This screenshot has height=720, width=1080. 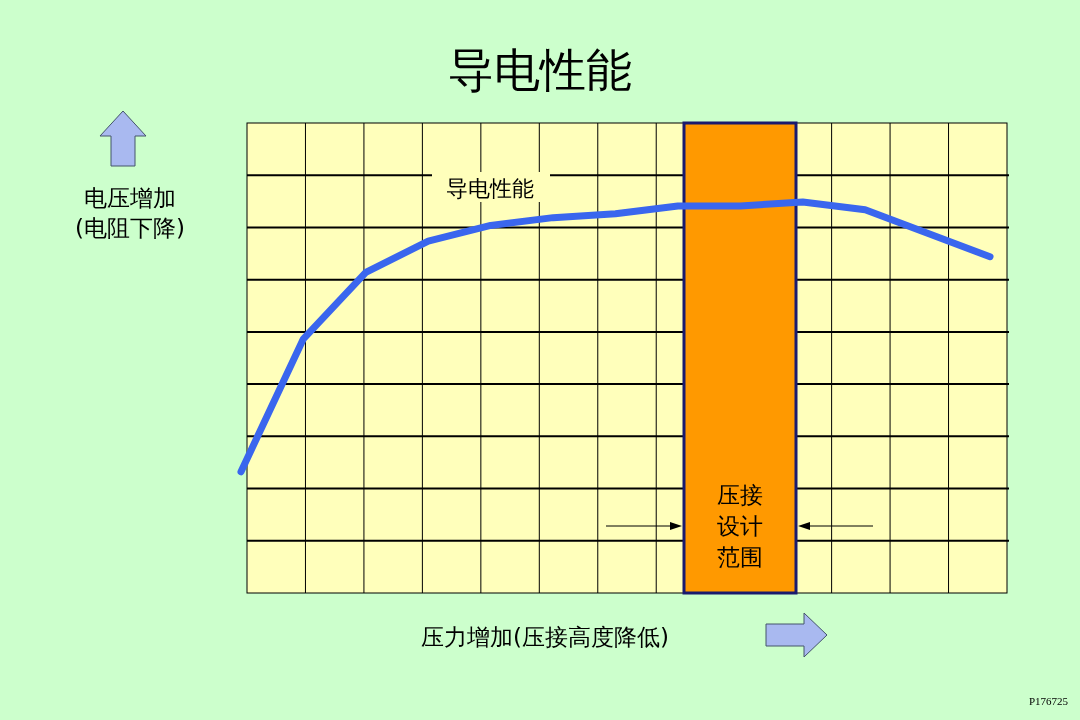 What do you see at coordinates (490, 188) in the screenshot?
I see `series-label: 导电性能` at bounding box center [490, 188].